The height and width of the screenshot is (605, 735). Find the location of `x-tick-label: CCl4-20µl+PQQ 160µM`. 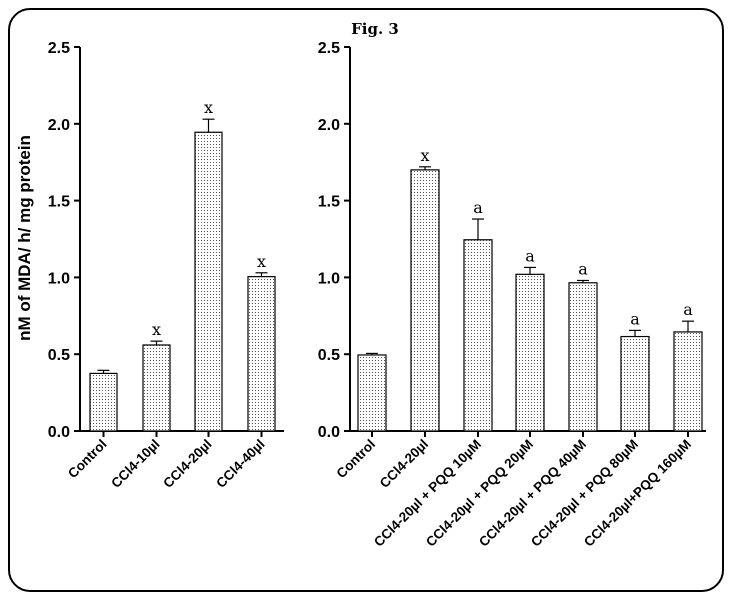

x-tick-label: CCl4-20µl+PQQ 160µM is located at coordinates (637, 493).